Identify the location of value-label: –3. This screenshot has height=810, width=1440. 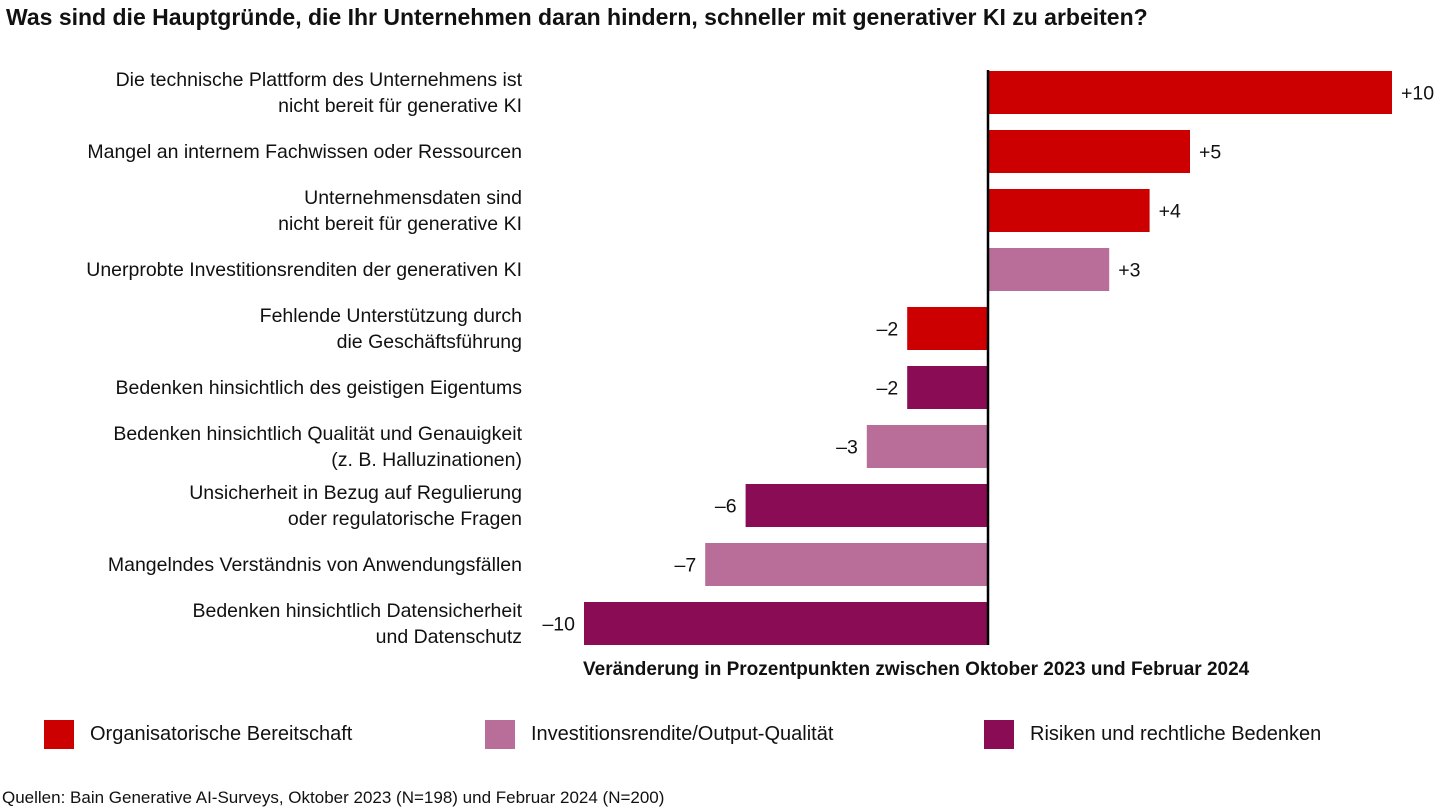
(847, 448).